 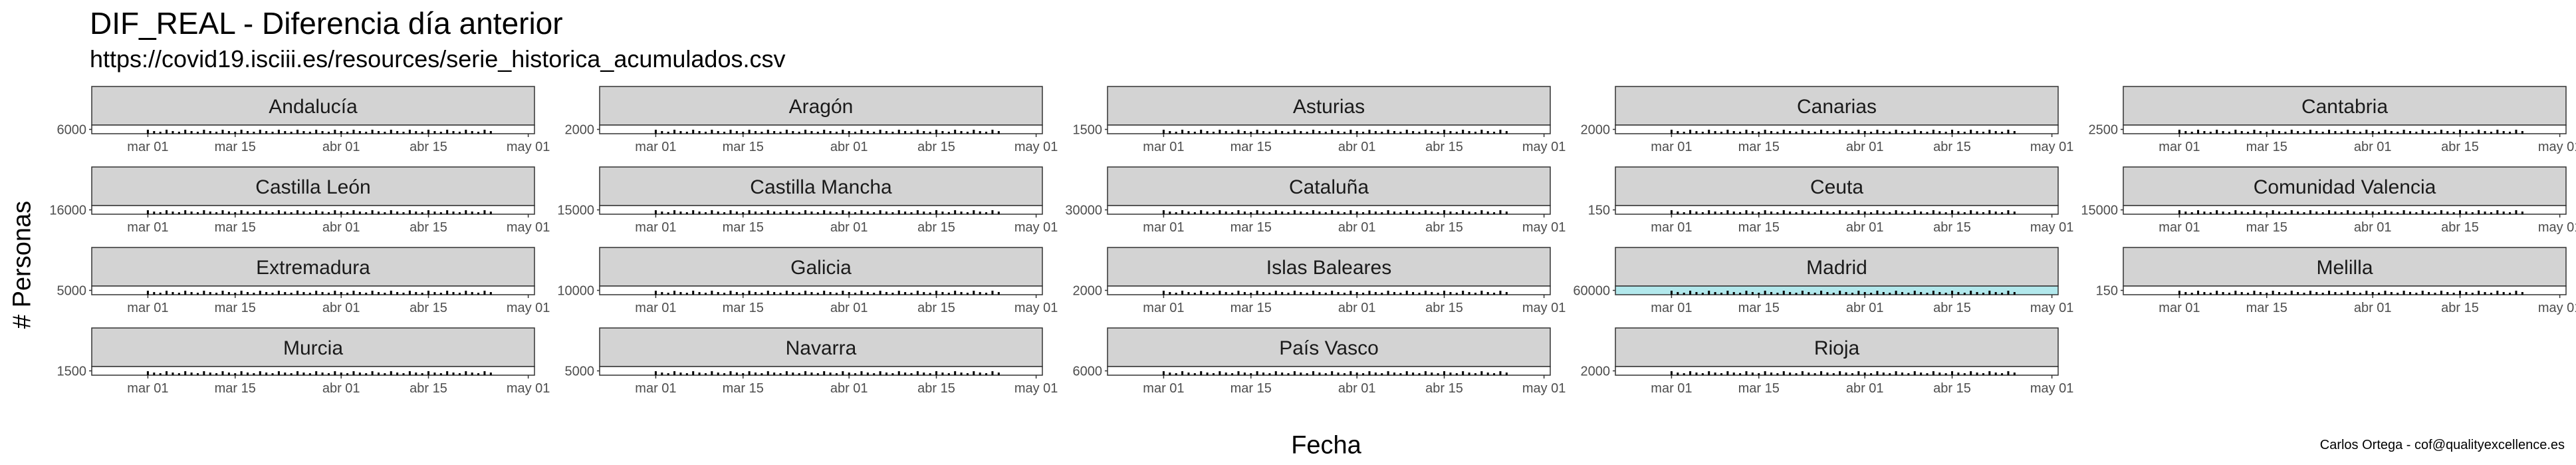 What do you see at coordinates (1329, 267) in the screenshot?
I see `facet-strip` at bounding box center [1329, 267].